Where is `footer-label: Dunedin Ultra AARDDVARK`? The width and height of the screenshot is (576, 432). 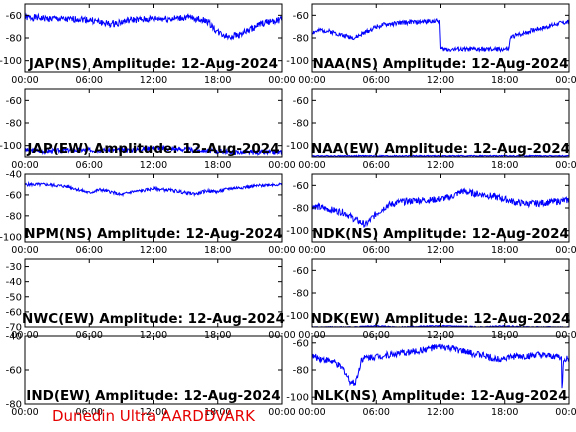 footer-label: Dunedin Ultra AARDDVARK is located at coordinates (153, 416).